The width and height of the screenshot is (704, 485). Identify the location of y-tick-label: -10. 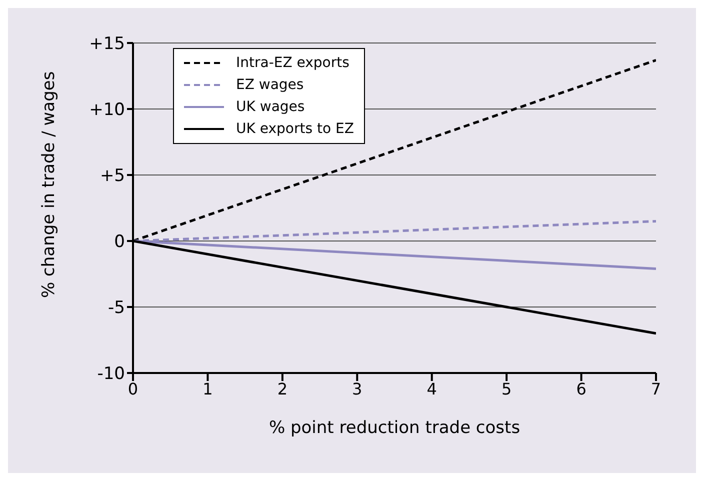
(111, 374).